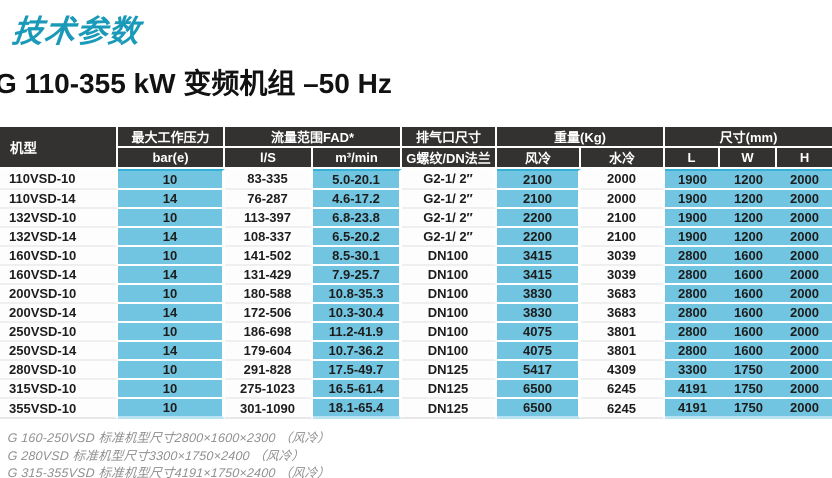  I want to click on cell-flow-ls: 275-1023, so click(269, 389).